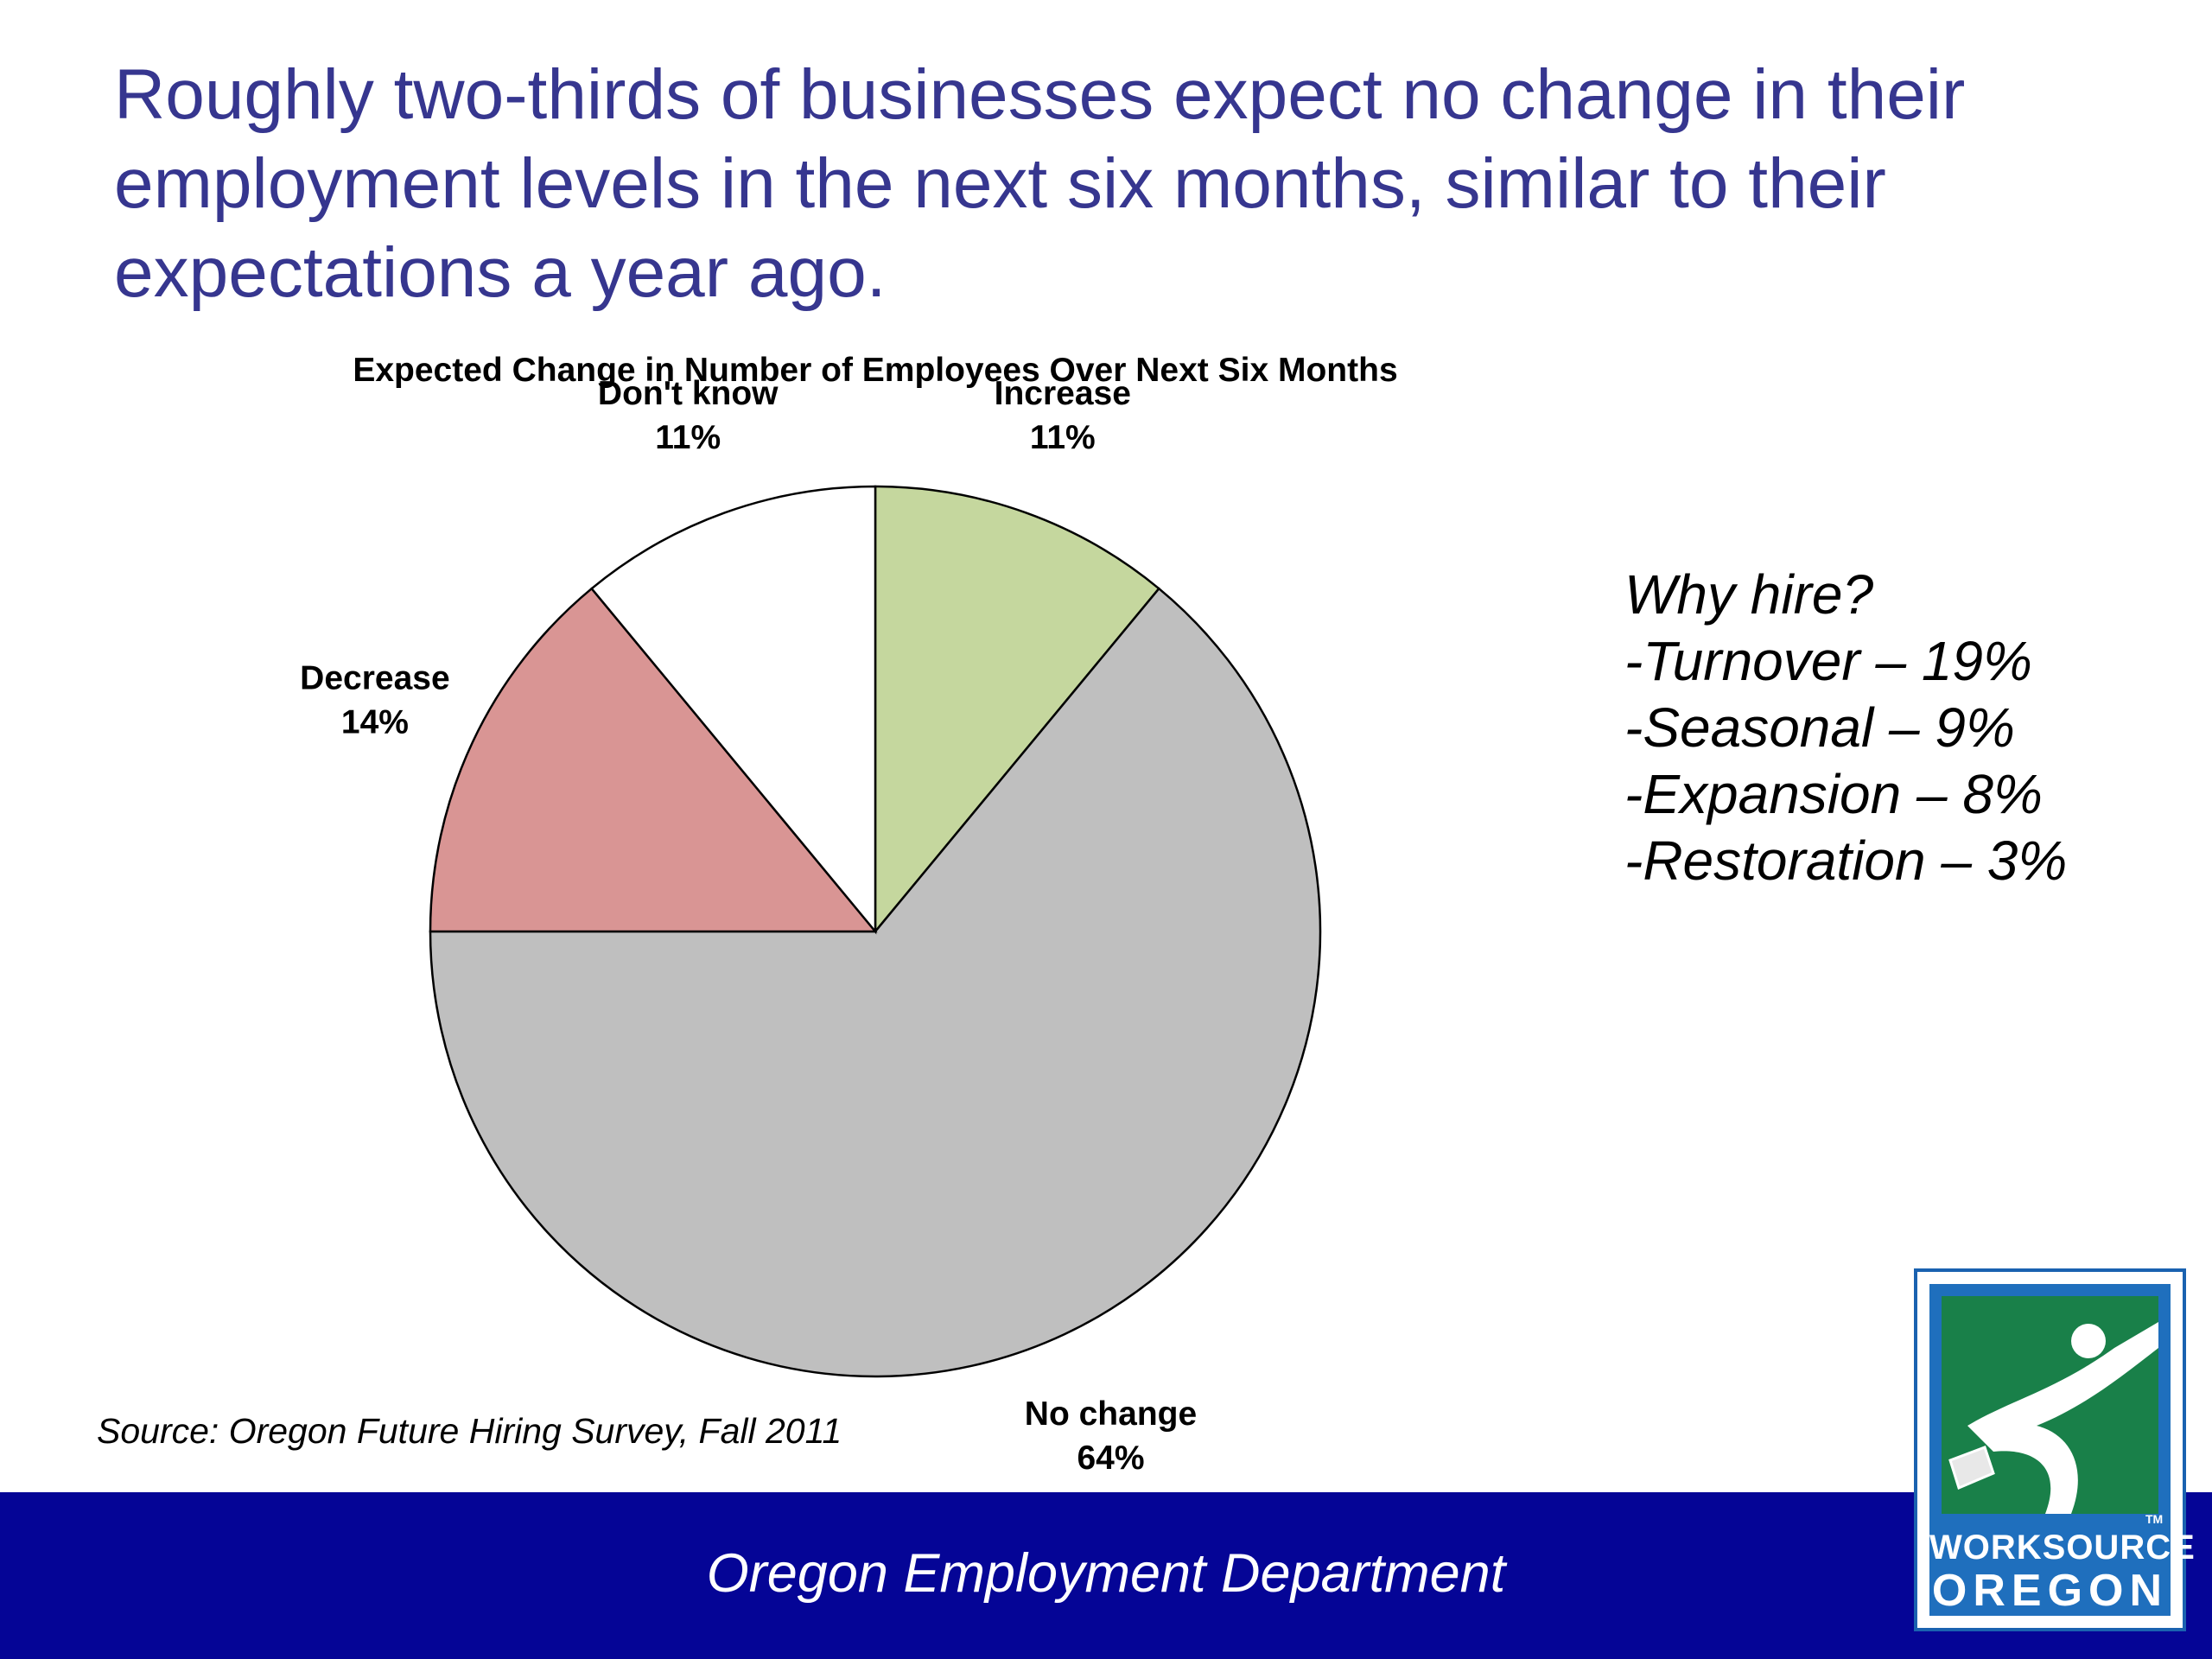  I want to click on worksource-oregon-logo: TM WORKSOURCE OREGON, so click(2055, 1449).